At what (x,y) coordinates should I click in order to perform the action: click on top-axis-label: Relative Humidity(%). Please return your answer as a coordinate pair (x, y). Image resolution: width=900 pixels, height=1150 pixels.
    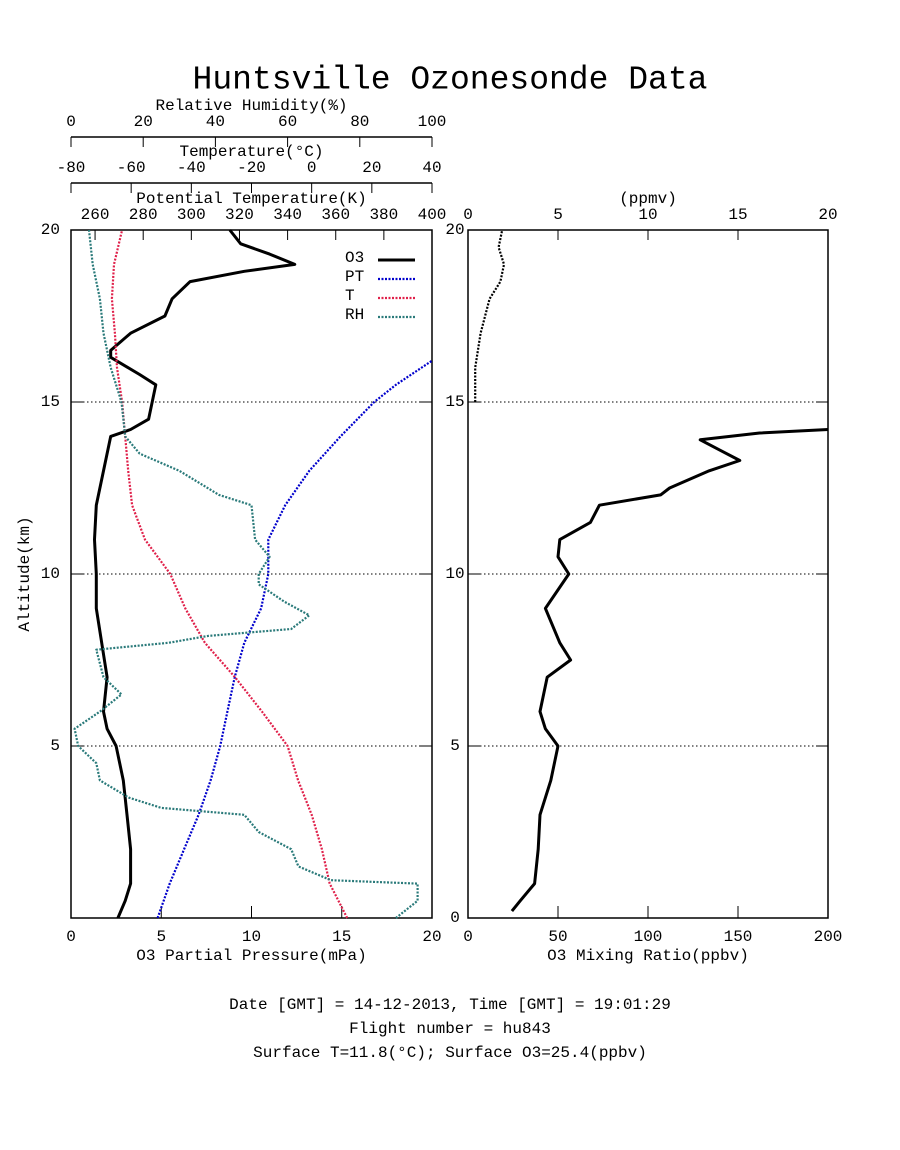
    Looking at the image, I should click on (251, 106).